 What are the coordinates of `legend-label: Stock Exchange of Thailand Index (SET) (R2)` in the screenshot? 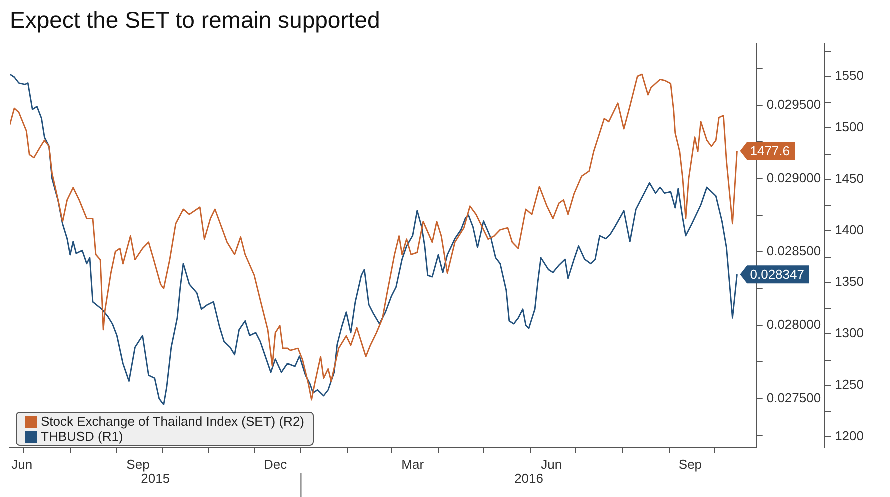 It's located at (172, 422).